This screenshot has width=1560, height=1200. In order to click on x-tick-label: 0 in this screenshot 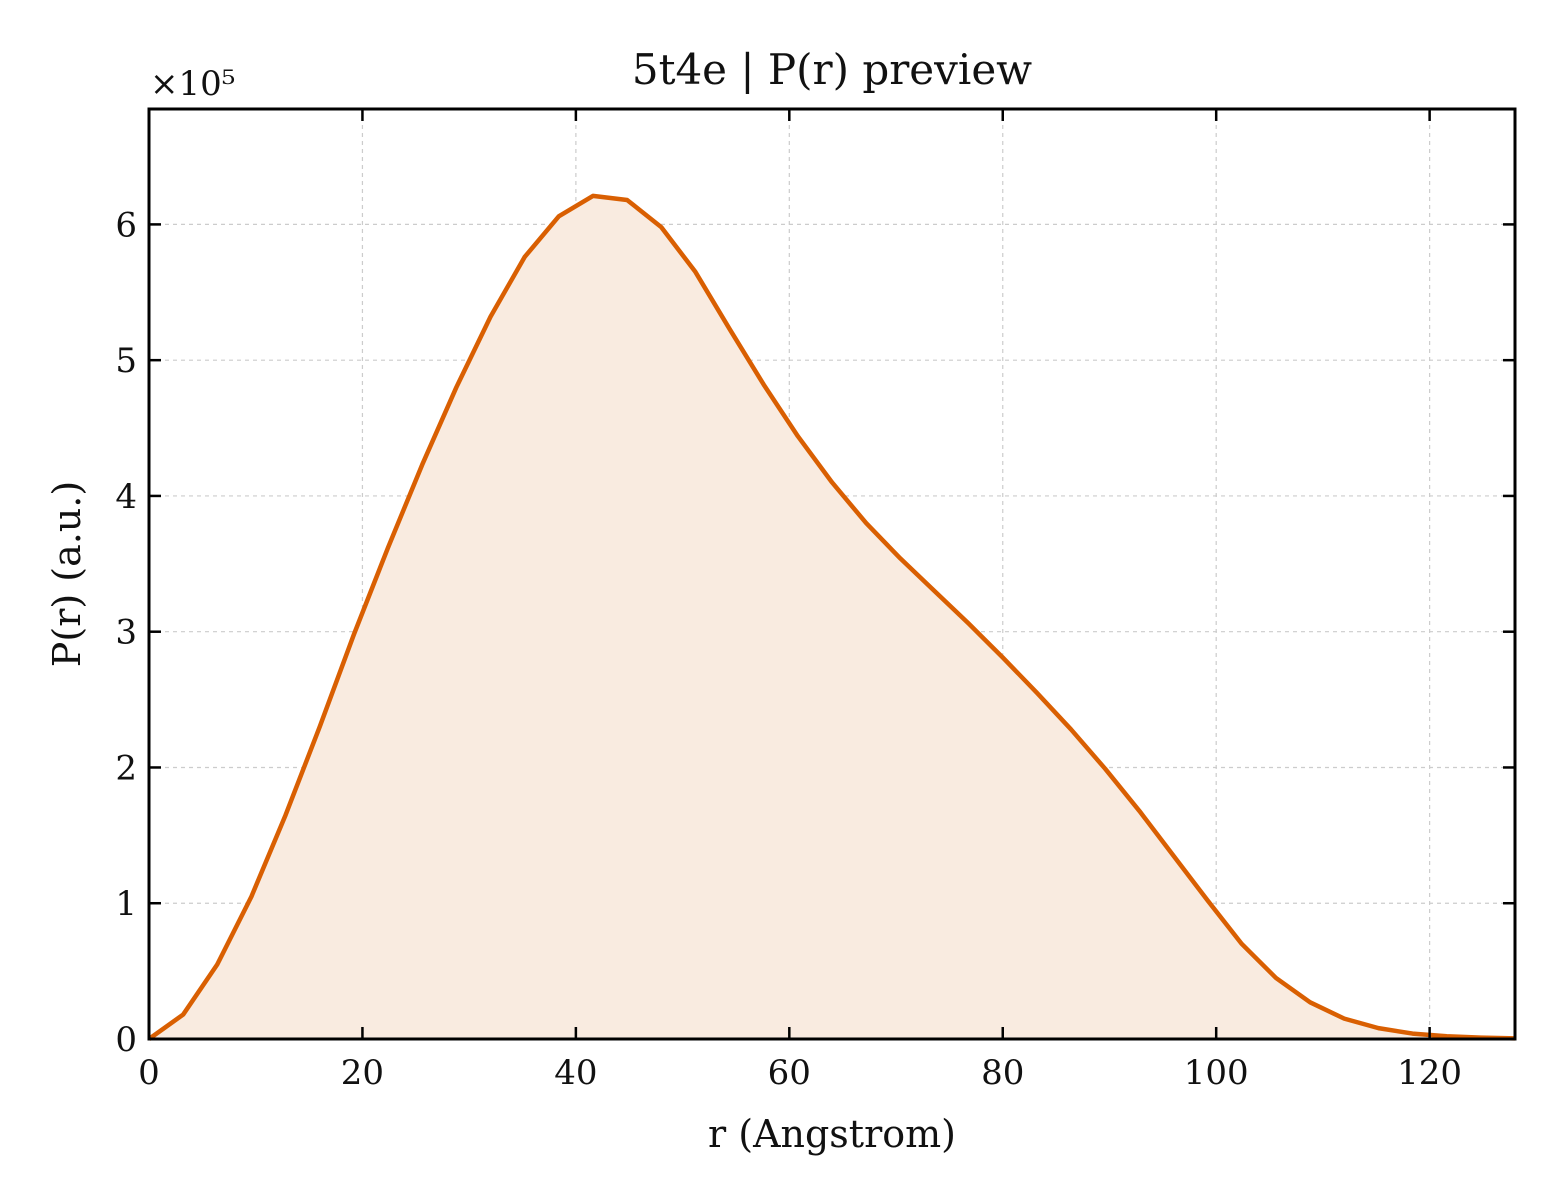, I will do `click(149, 1073)`.